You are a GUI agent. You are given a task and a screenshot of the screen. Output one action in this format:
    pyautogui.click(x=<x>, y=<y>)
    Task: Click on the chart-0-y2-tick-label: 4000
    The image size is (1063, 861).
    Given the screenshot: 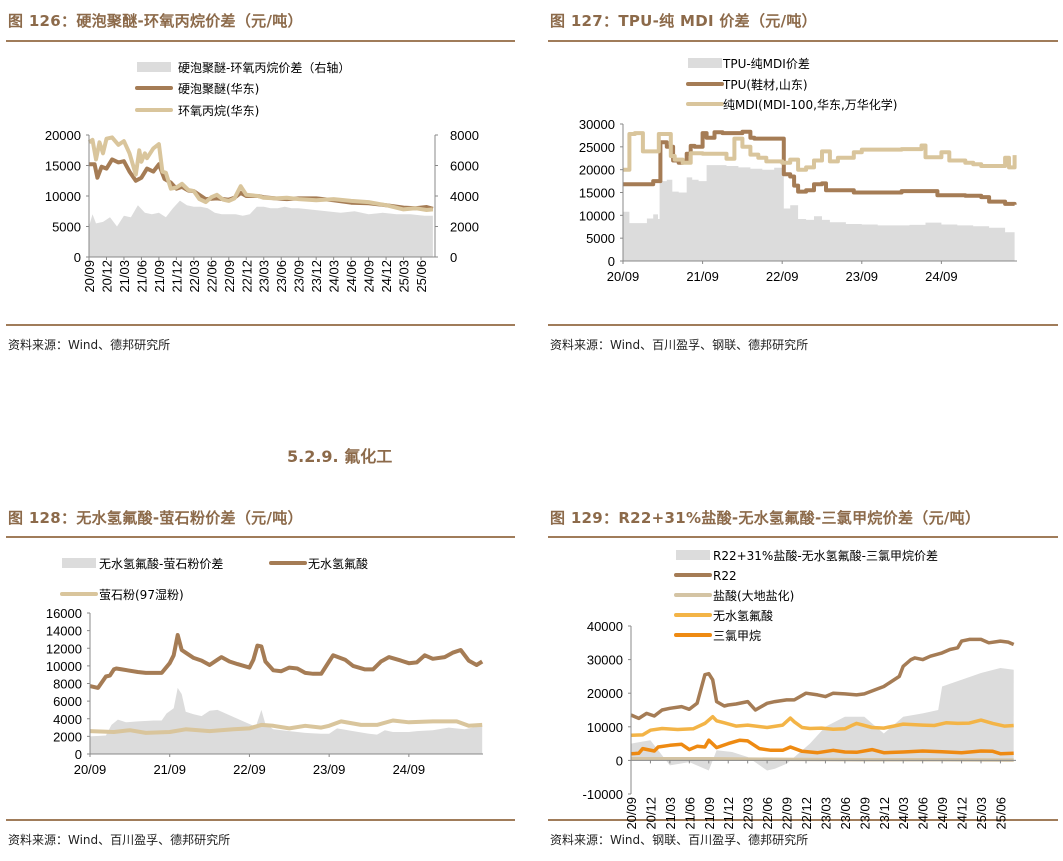 What is the action you would take?
    pyautogui.click(x=464, y=196)
    